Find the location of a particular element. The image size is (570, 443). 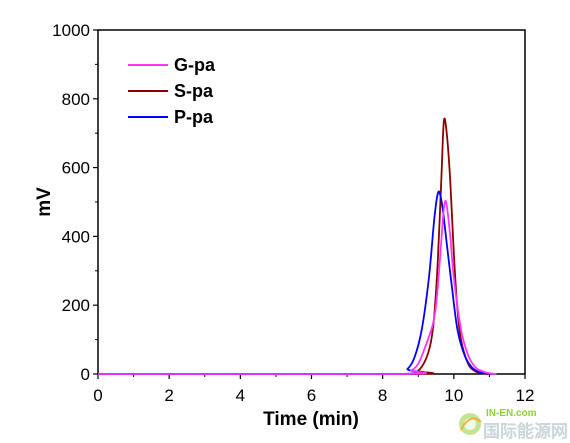

legend-label: P-pa is located at coordinates (194, 117).